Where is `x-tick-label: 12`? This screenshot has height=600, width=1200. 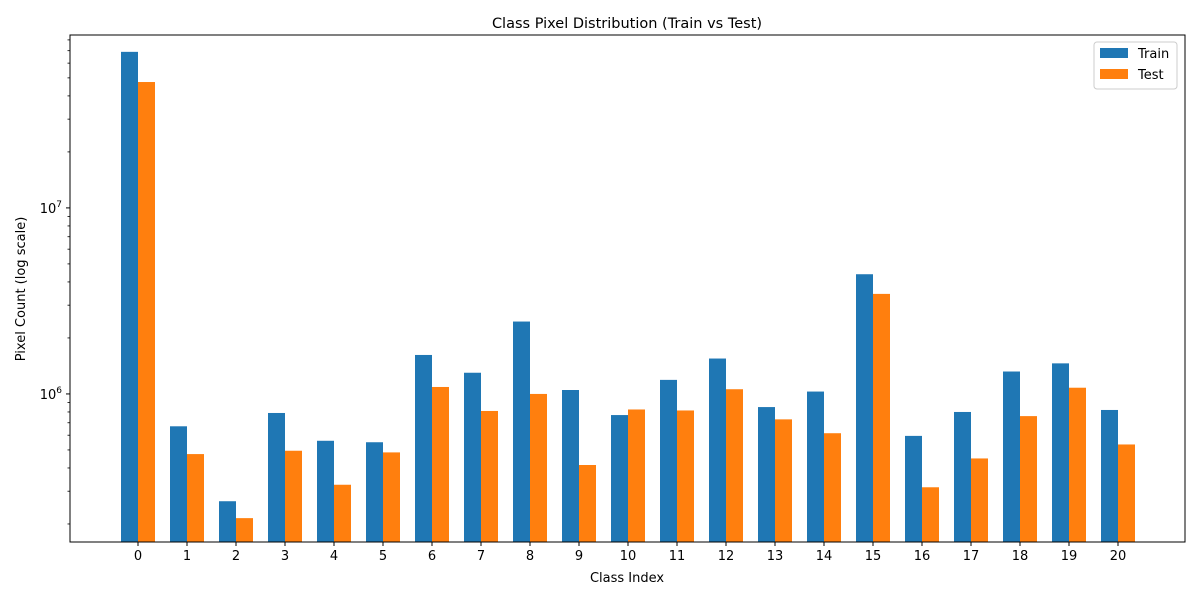
x-tick-label: 12 is located at coordinates (726, 556).